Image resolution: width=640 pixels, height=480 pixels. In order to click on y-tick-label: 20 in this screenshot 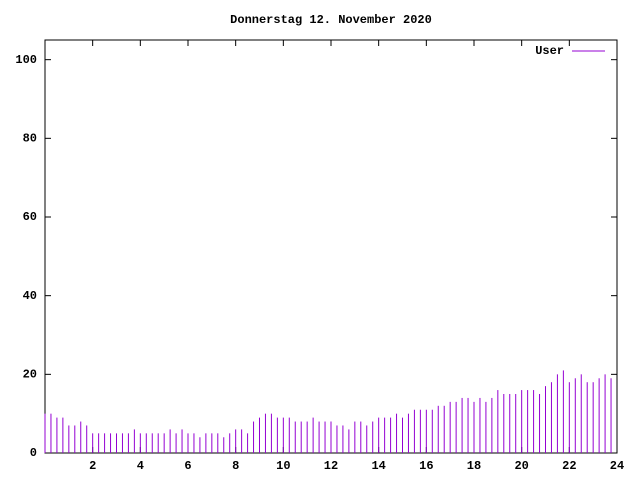, I will do `click(30, 375)`.